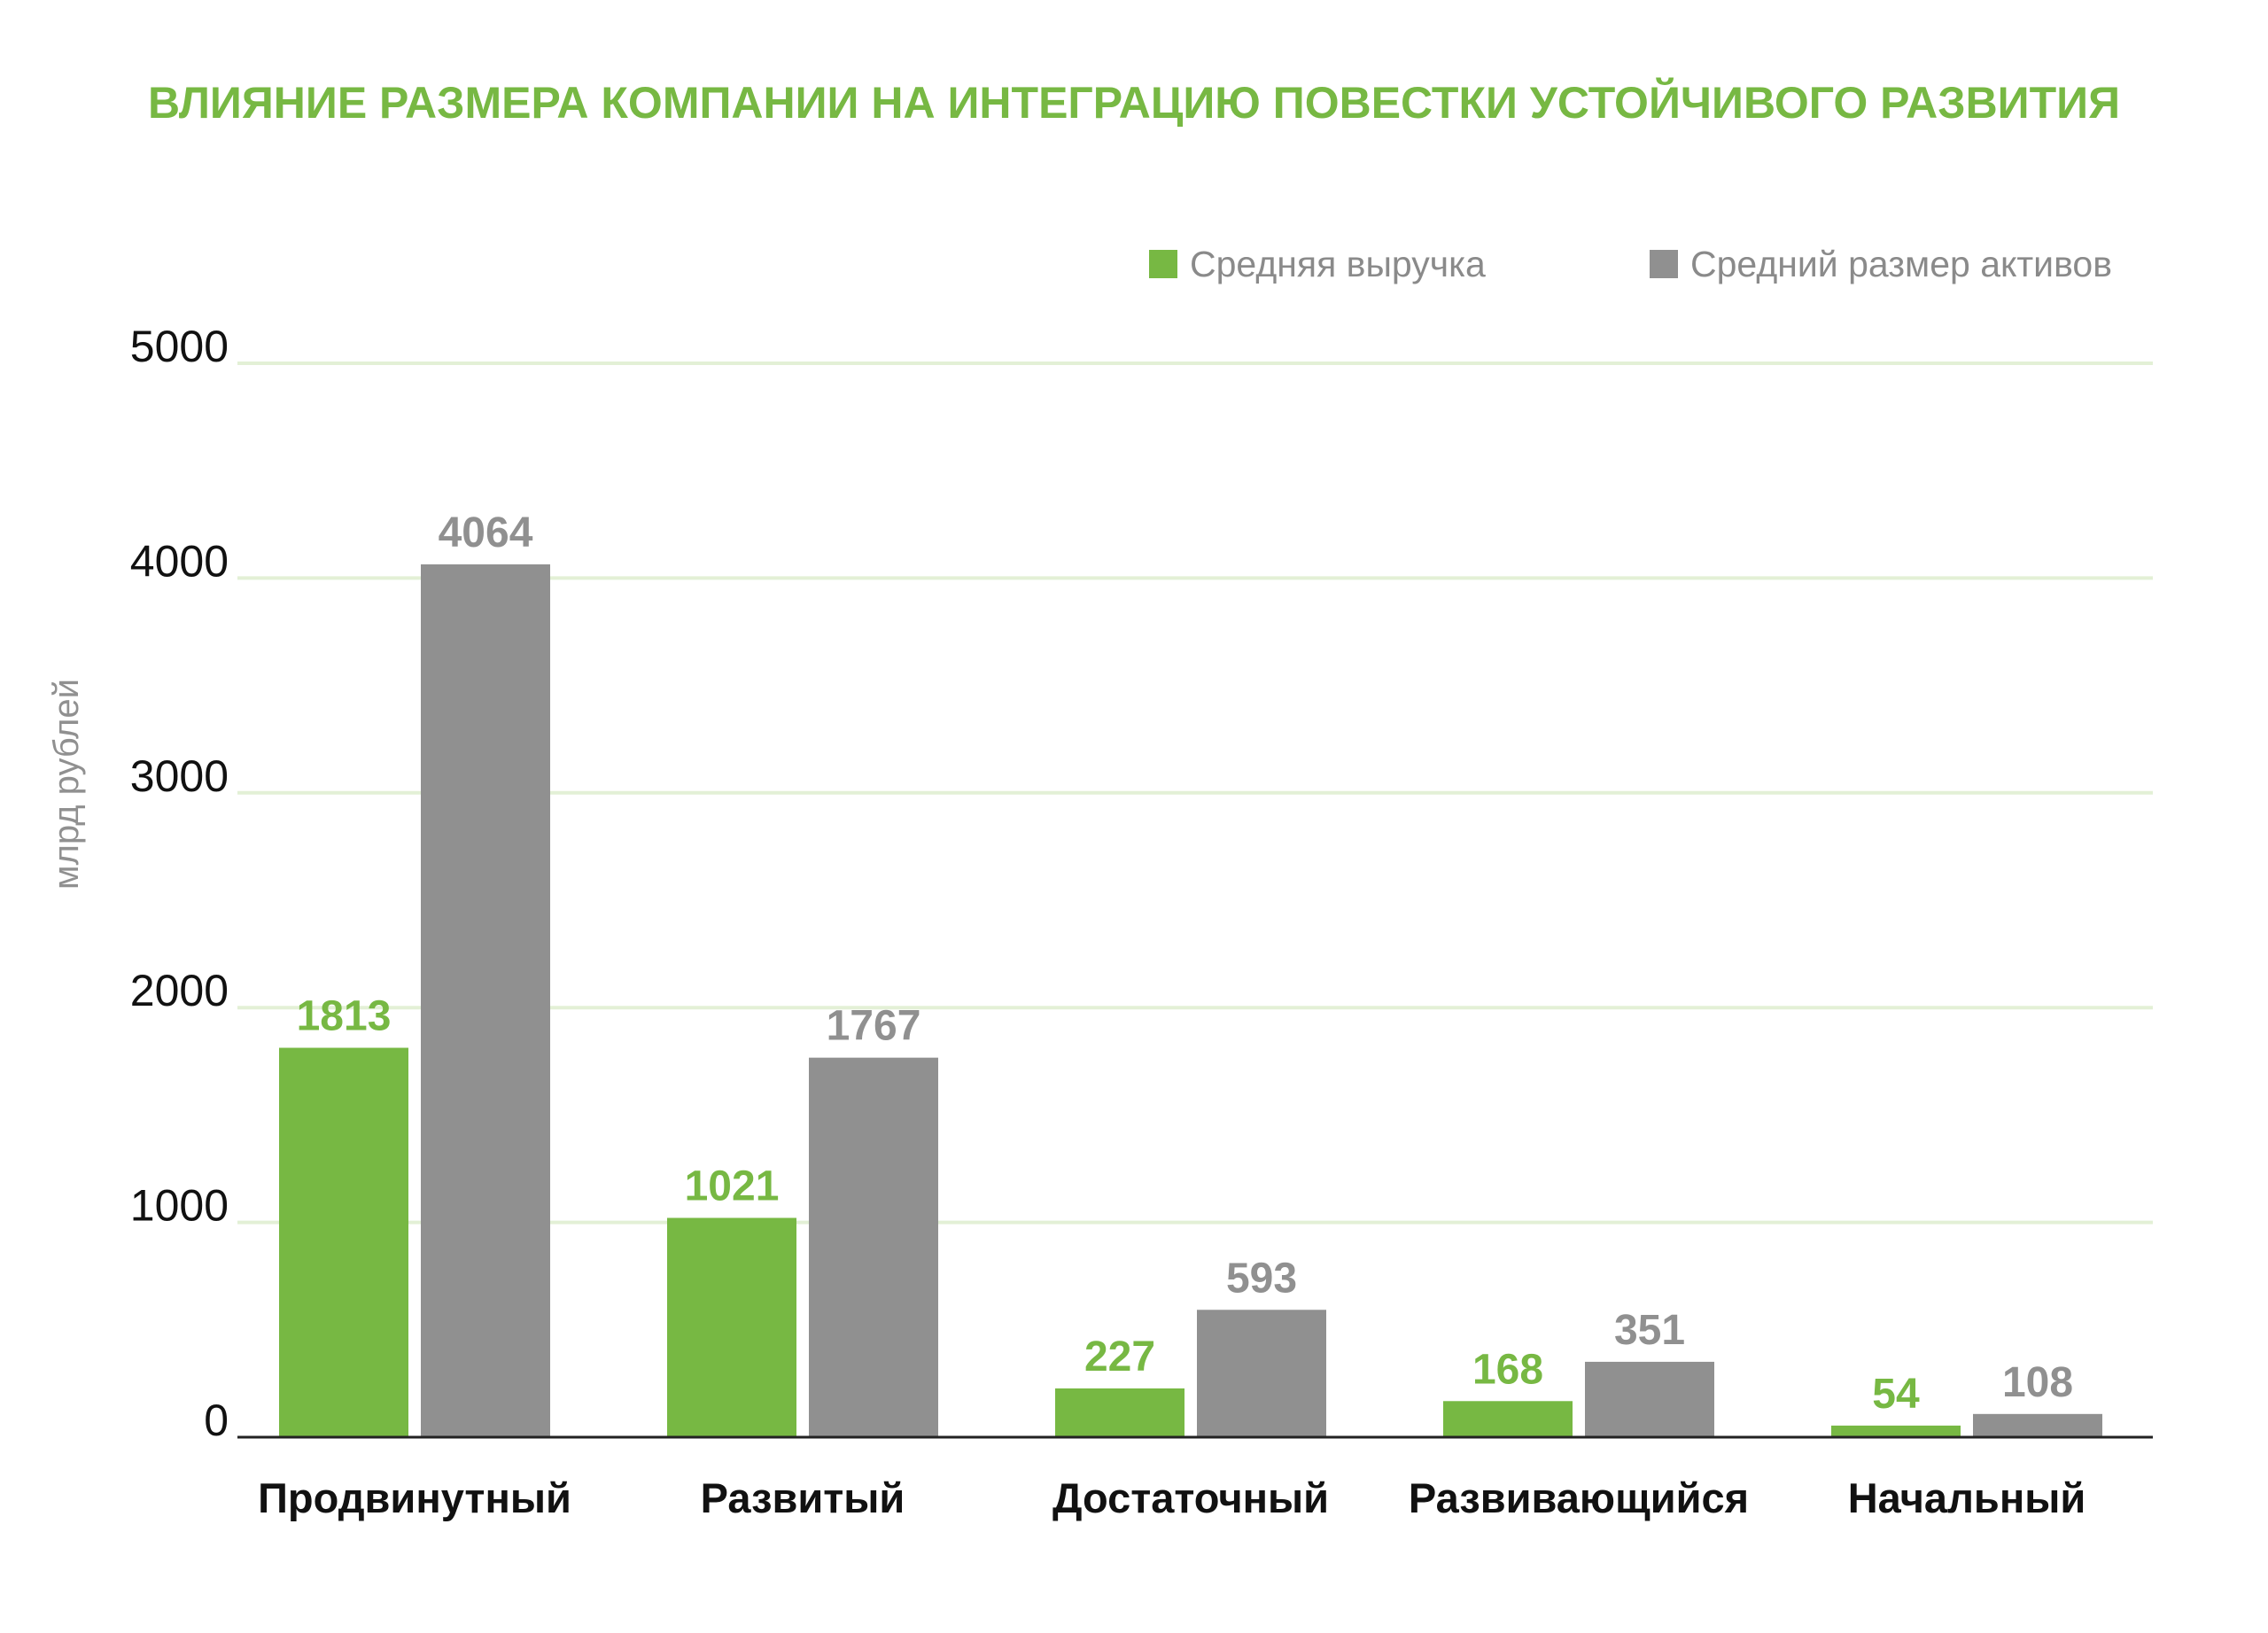  I want to click on y-tick-label: 5000, so click(179, 346).